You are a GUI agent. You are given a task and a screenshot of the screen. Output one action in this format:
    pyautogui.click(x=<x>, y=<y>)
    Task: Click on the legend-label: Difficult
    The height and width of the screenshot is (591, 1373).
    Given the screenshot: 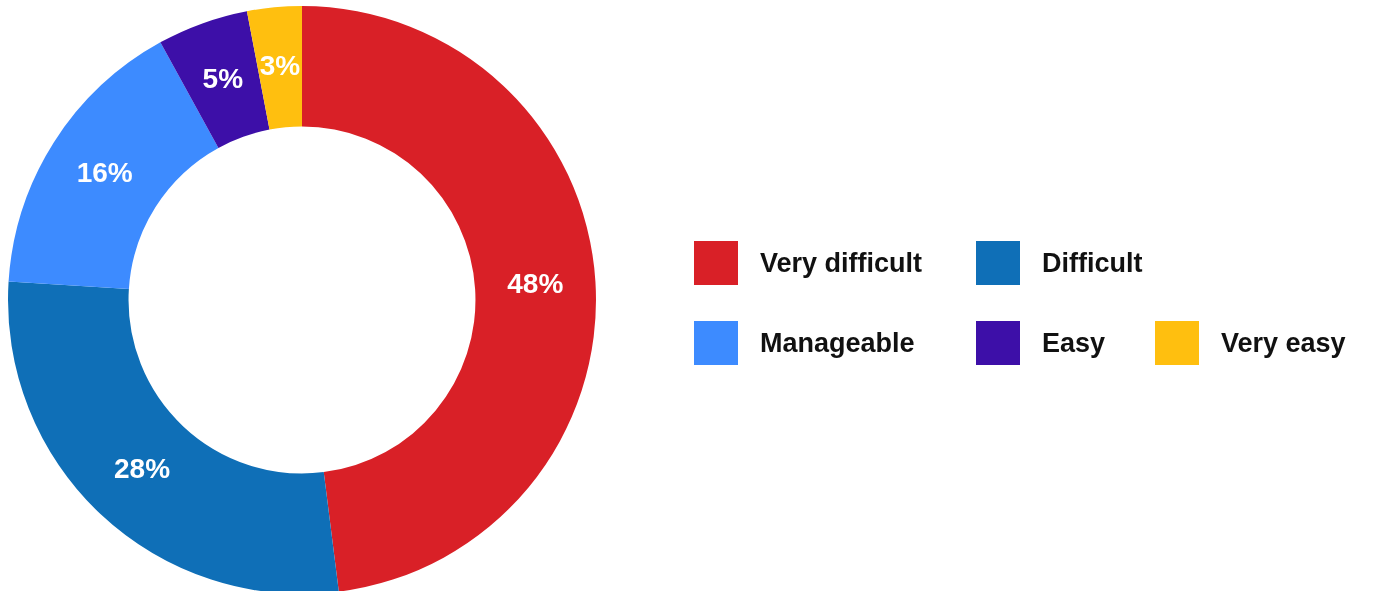 What is the action you would take?
    pyautogui.click(x=1092, y=263)
    